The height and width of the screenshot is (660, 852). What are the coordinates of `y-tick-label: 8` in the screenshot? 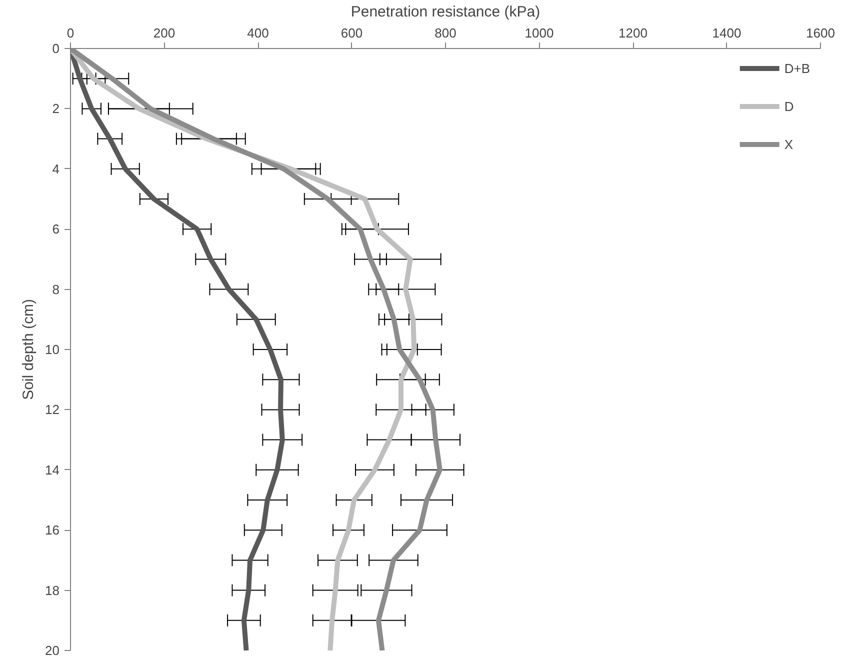 It's located at (56, 289).